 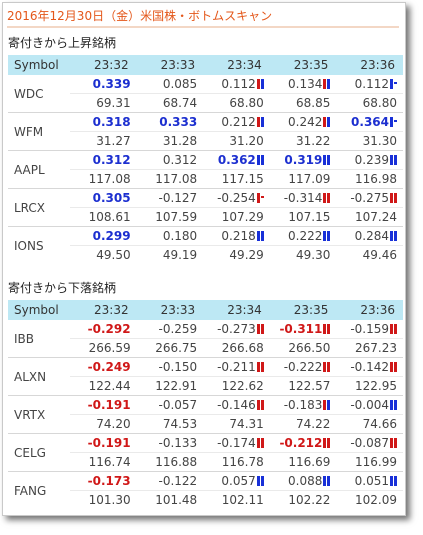 I want to click on change-value: -0.057, so click(x=178, y=405).